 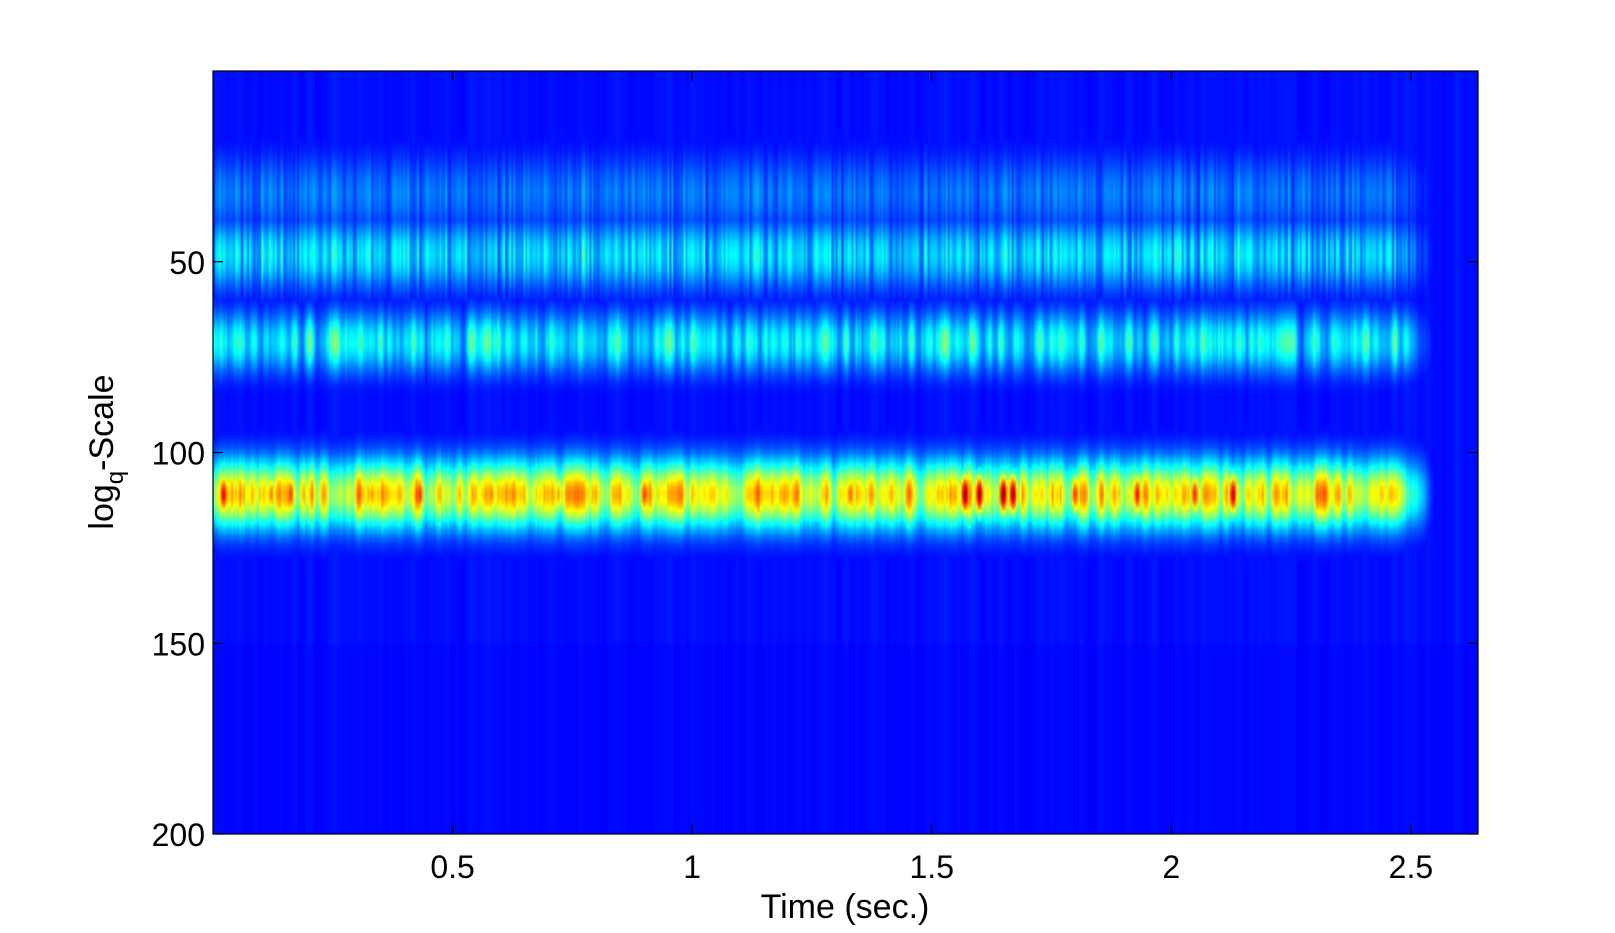 What do you see at coordinates (115, 477) in the screenshot?
I see `y-axis-label-subscript: q` at bounding box center [115, 477].